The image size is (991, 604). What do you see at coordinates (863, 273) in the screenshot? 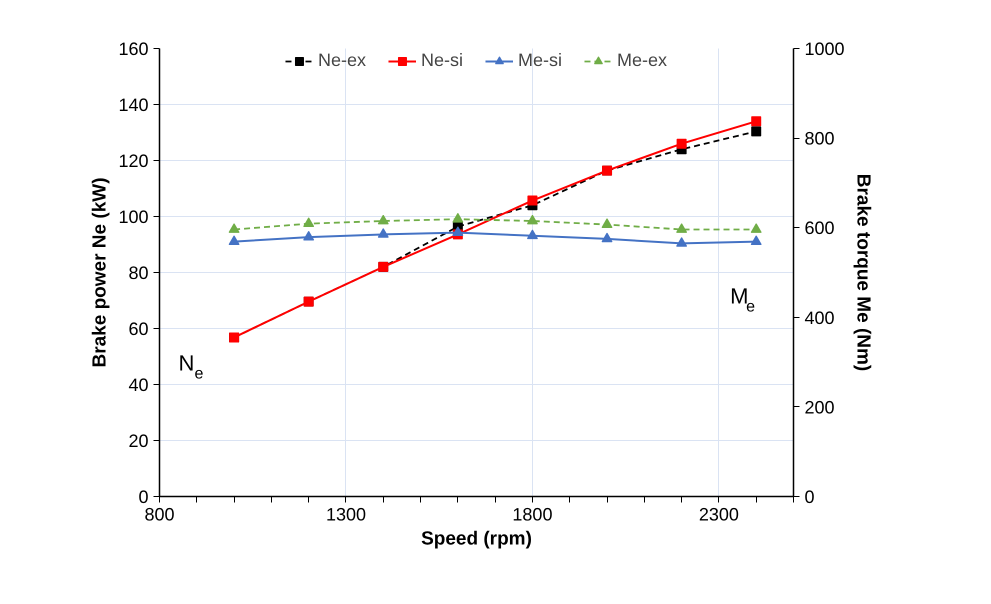
I see `y2-axis-title: Brake torque Me (Nm)` at bounding box center [863, 273].